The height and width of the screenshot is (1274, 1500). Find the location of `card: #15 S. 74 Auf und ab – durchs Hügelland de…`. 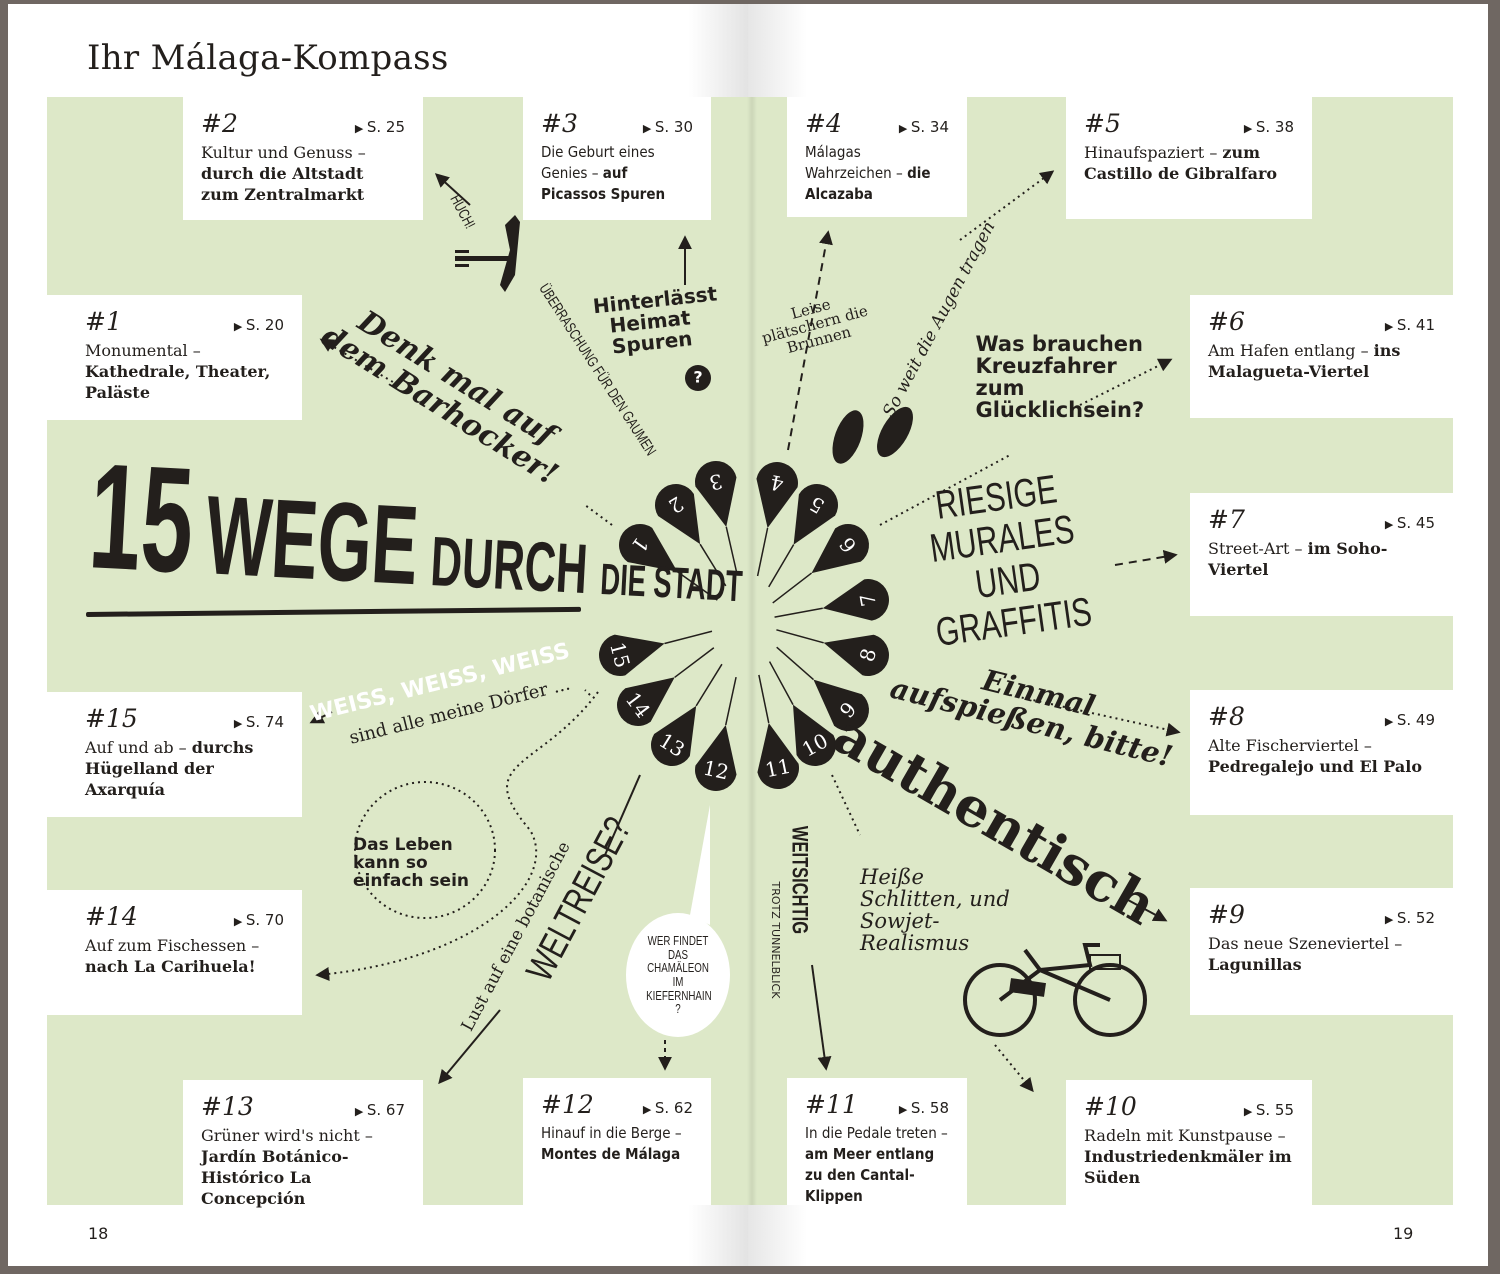

card: #15 S. 74 Auf und ab – durchs Hügelland de… is located at coordinates (174, 754).